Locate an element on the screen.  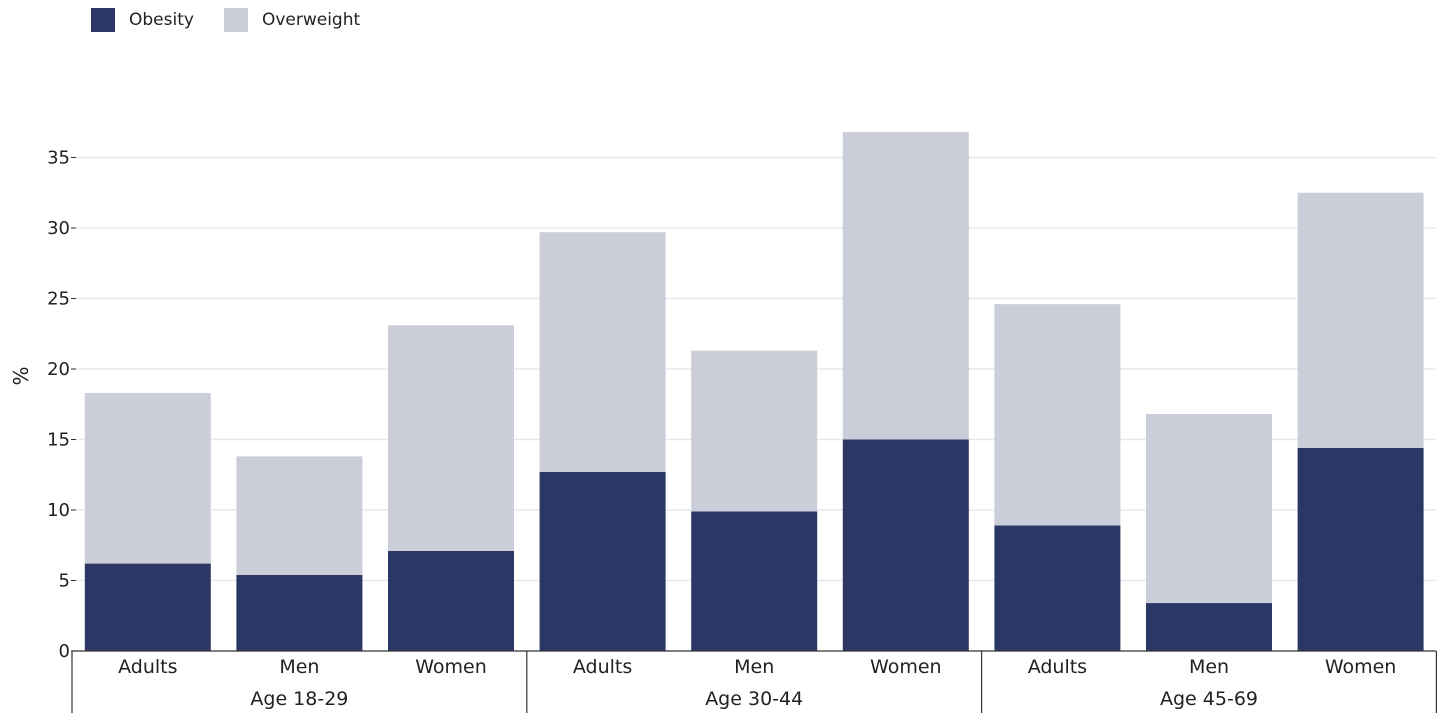
legend: Obesity Overweight is located at coordinates (240, 20).